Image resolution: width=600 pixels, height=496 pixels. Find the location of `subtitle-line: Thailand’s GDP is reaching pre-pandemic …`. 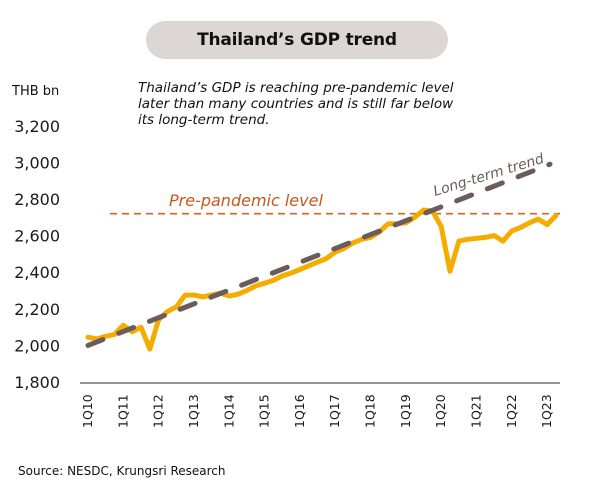

subtitle-line: Thailand’s GDP is reaching pre-pandemic … is located at coordinates (296, 88).